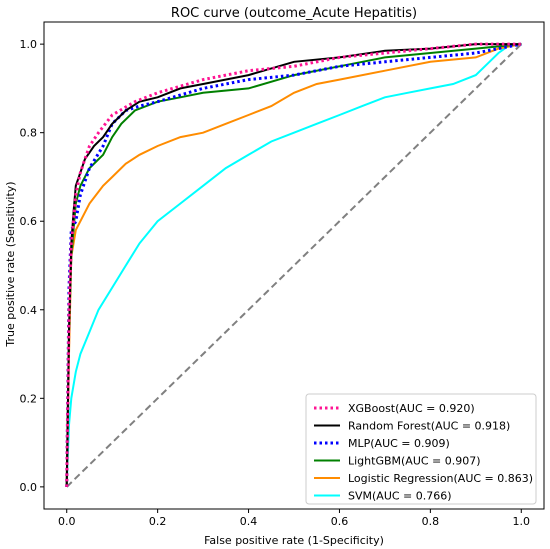 This screenshot has height=549, width=550. Describe the element at coordinates (414, 461) in the screenshot. I see `legend-label-3: LightGBM(AUC = 0.907)` at that location.